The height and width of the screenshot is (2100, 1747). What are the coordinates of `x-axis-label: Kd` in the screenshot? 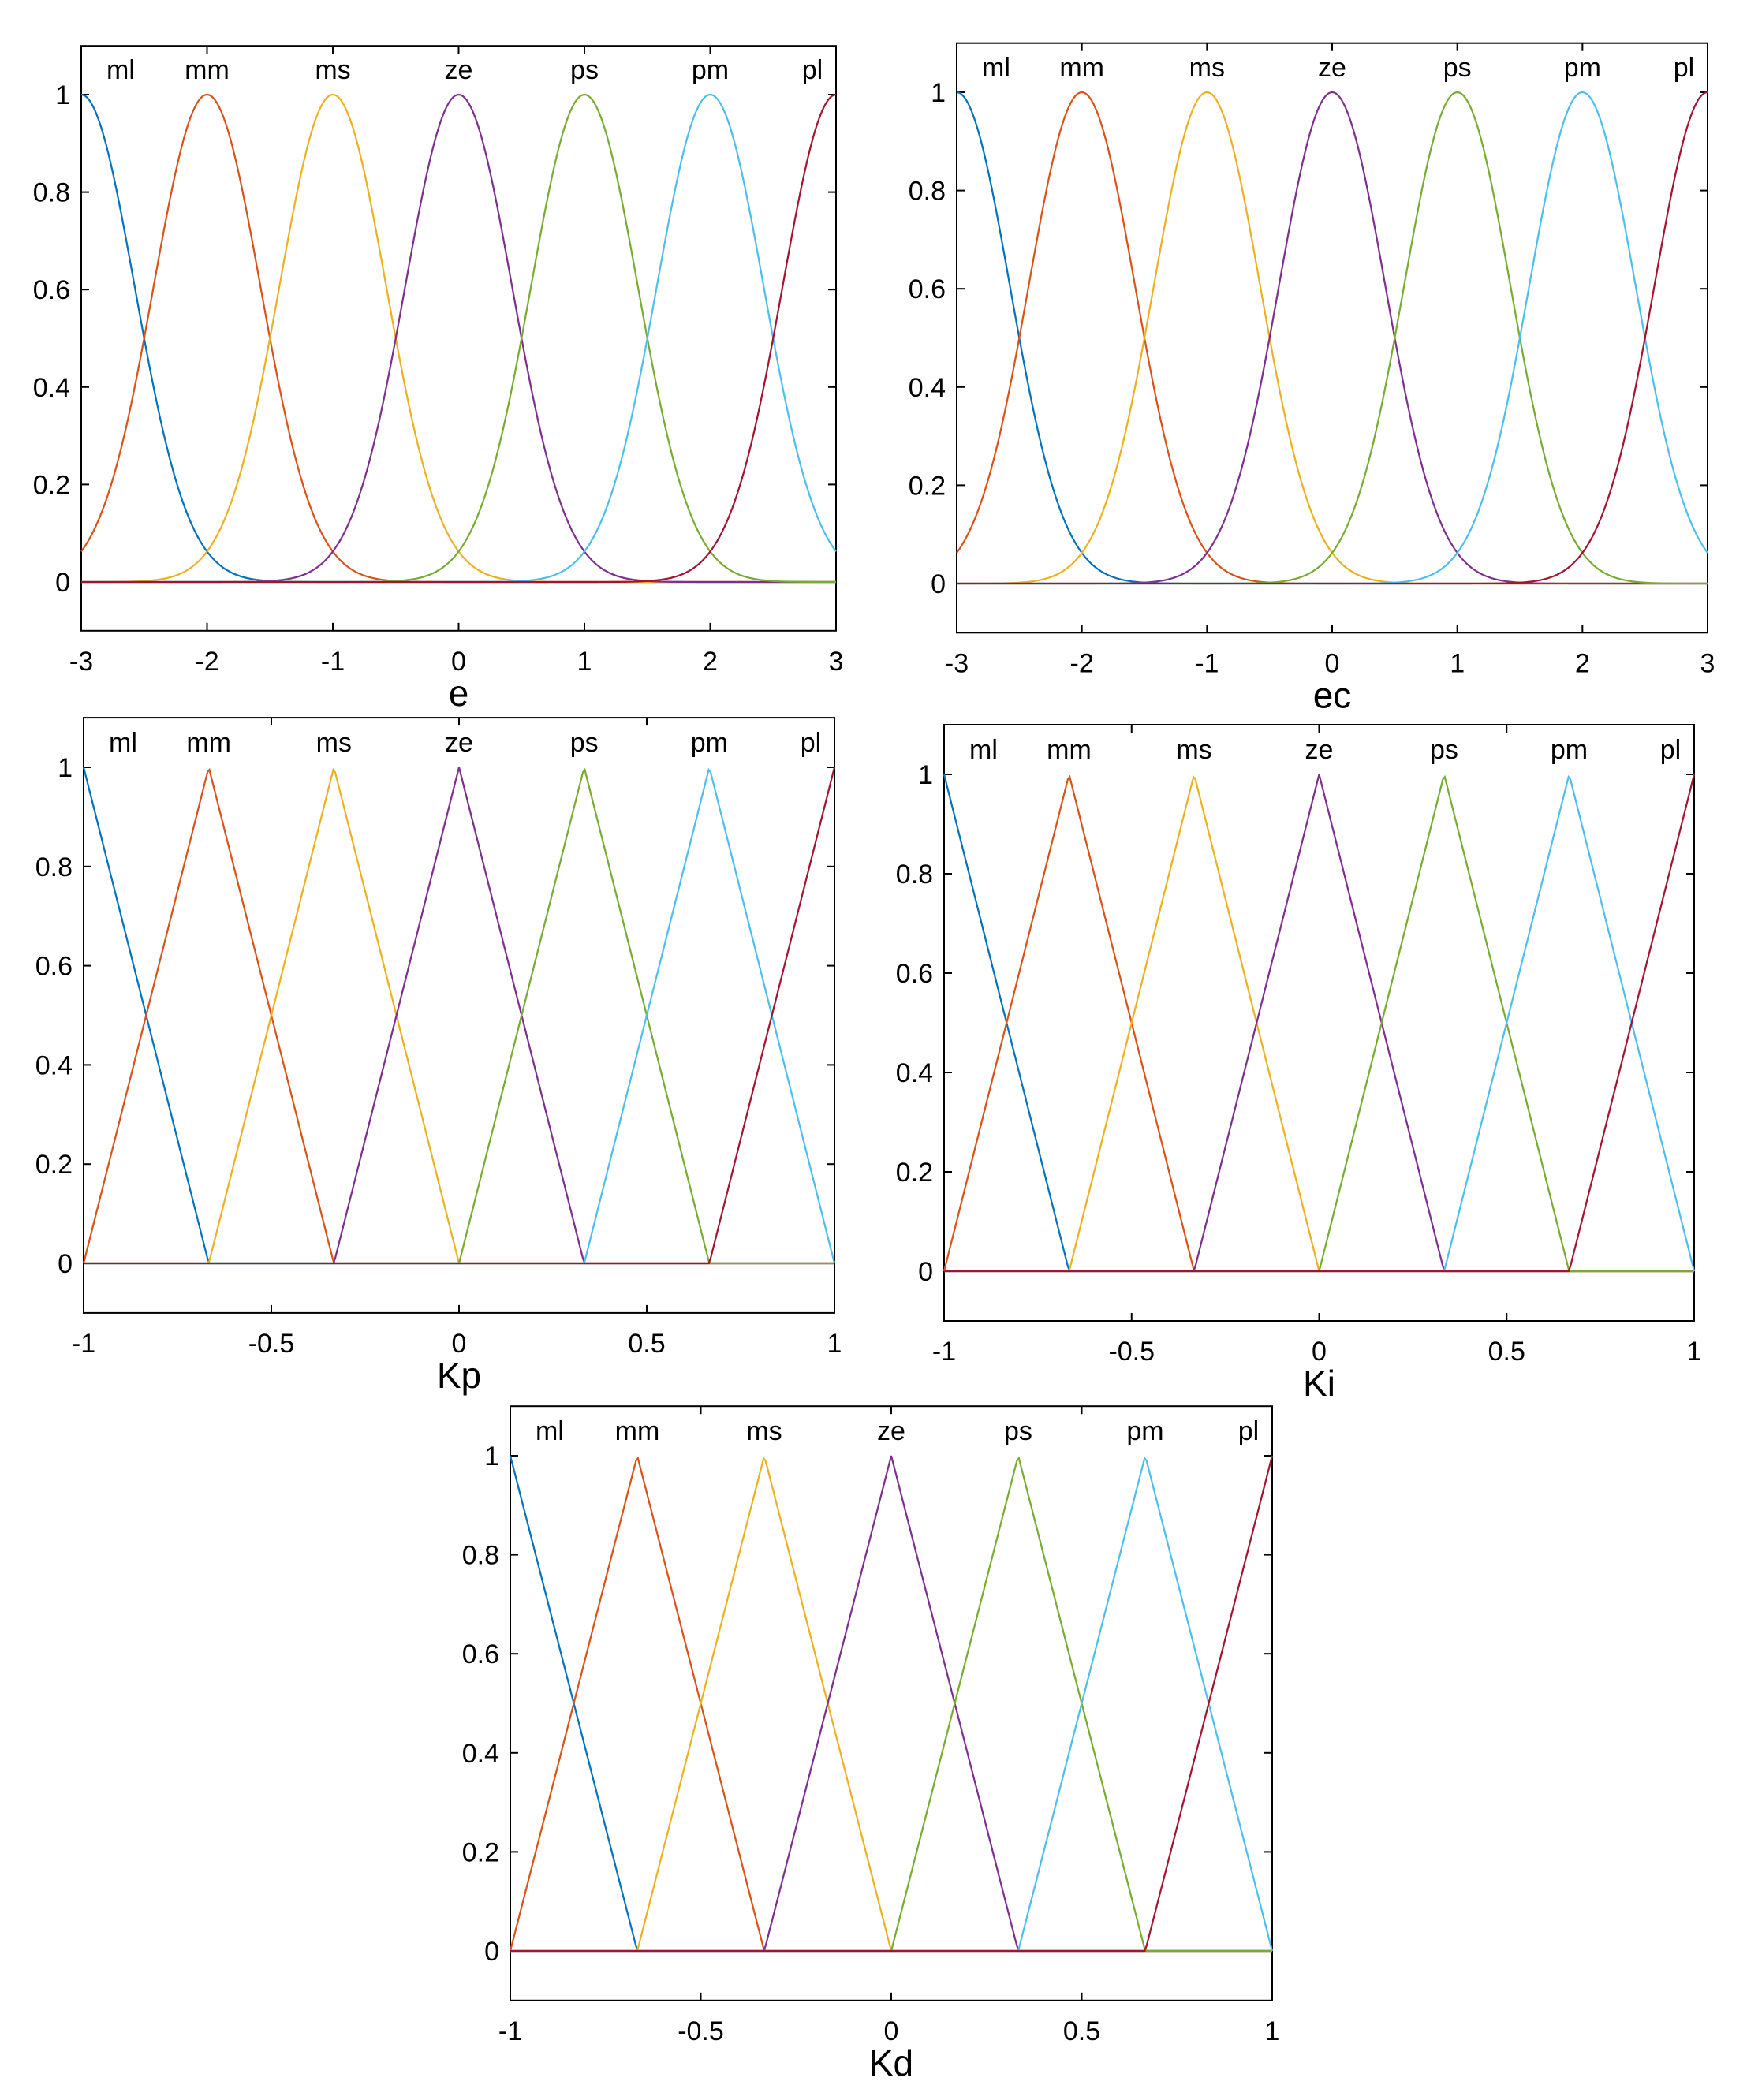 It's located at (891, 2063).